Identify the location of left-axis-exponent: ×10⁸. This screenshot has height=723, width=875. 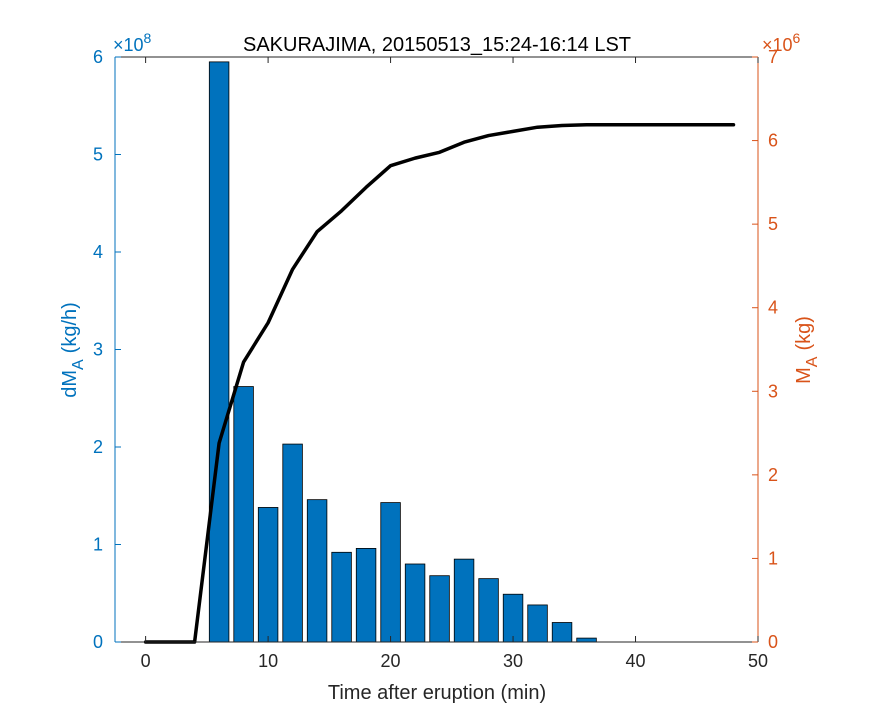
(132, 42).